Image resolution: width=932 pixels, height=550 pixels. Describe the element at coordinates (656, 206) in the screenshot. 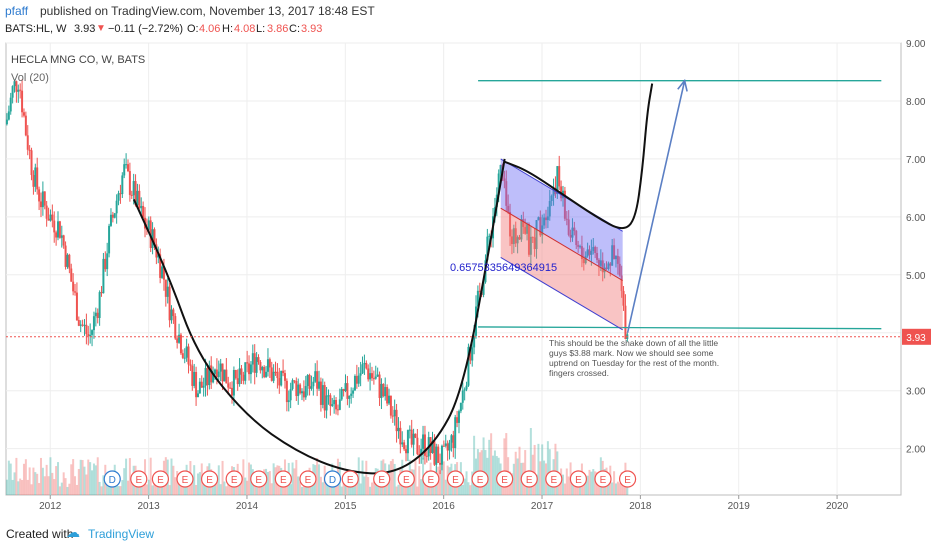

I see `target-arrow-line` at that location.